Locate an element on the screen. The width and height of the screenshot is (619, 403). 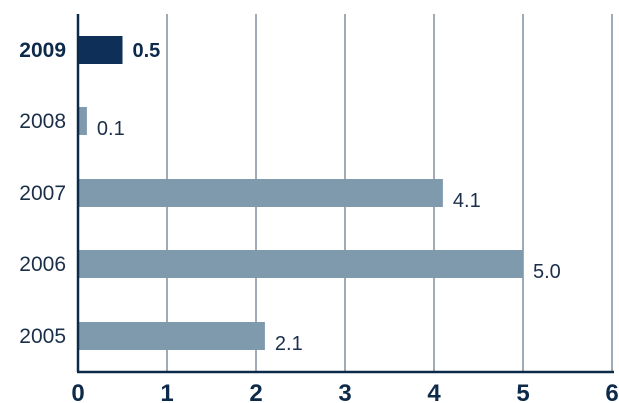
category-label-2008: 2008 is located at coordinates (42, 121).